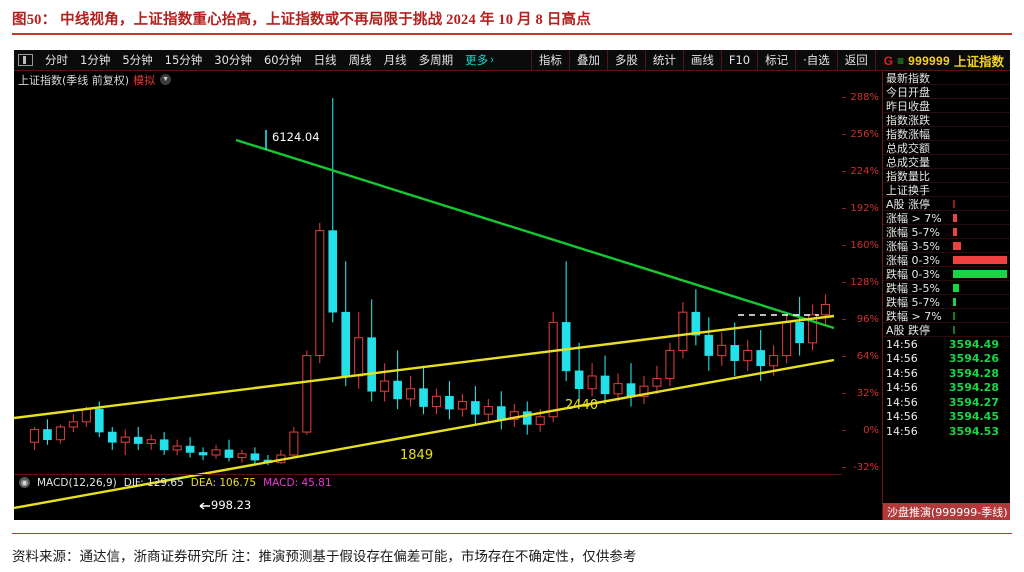  What do you see at coordinates (946, 246) in the screenshot?
I see `distribution-row: 涨幅 3-5%` at bounding box center [946, 246].